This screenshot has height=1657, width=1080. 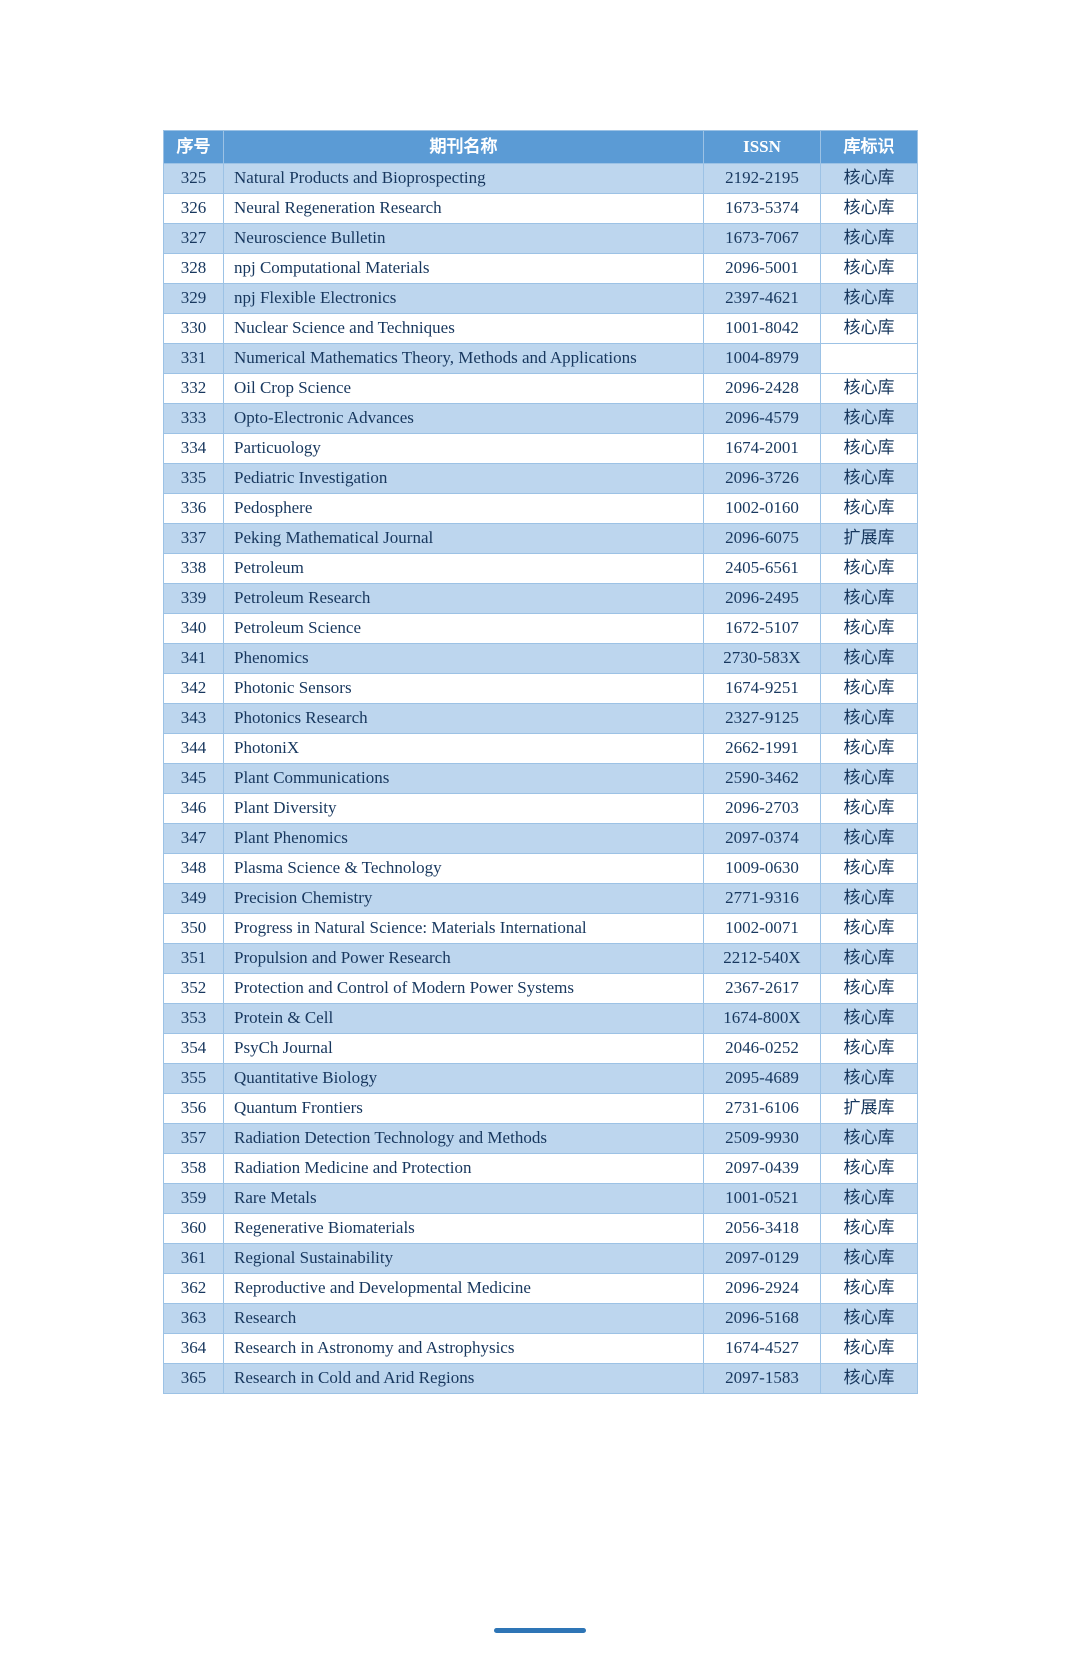 I want to click on issn-cell: 1674-2001, so click(x=762, y=448).